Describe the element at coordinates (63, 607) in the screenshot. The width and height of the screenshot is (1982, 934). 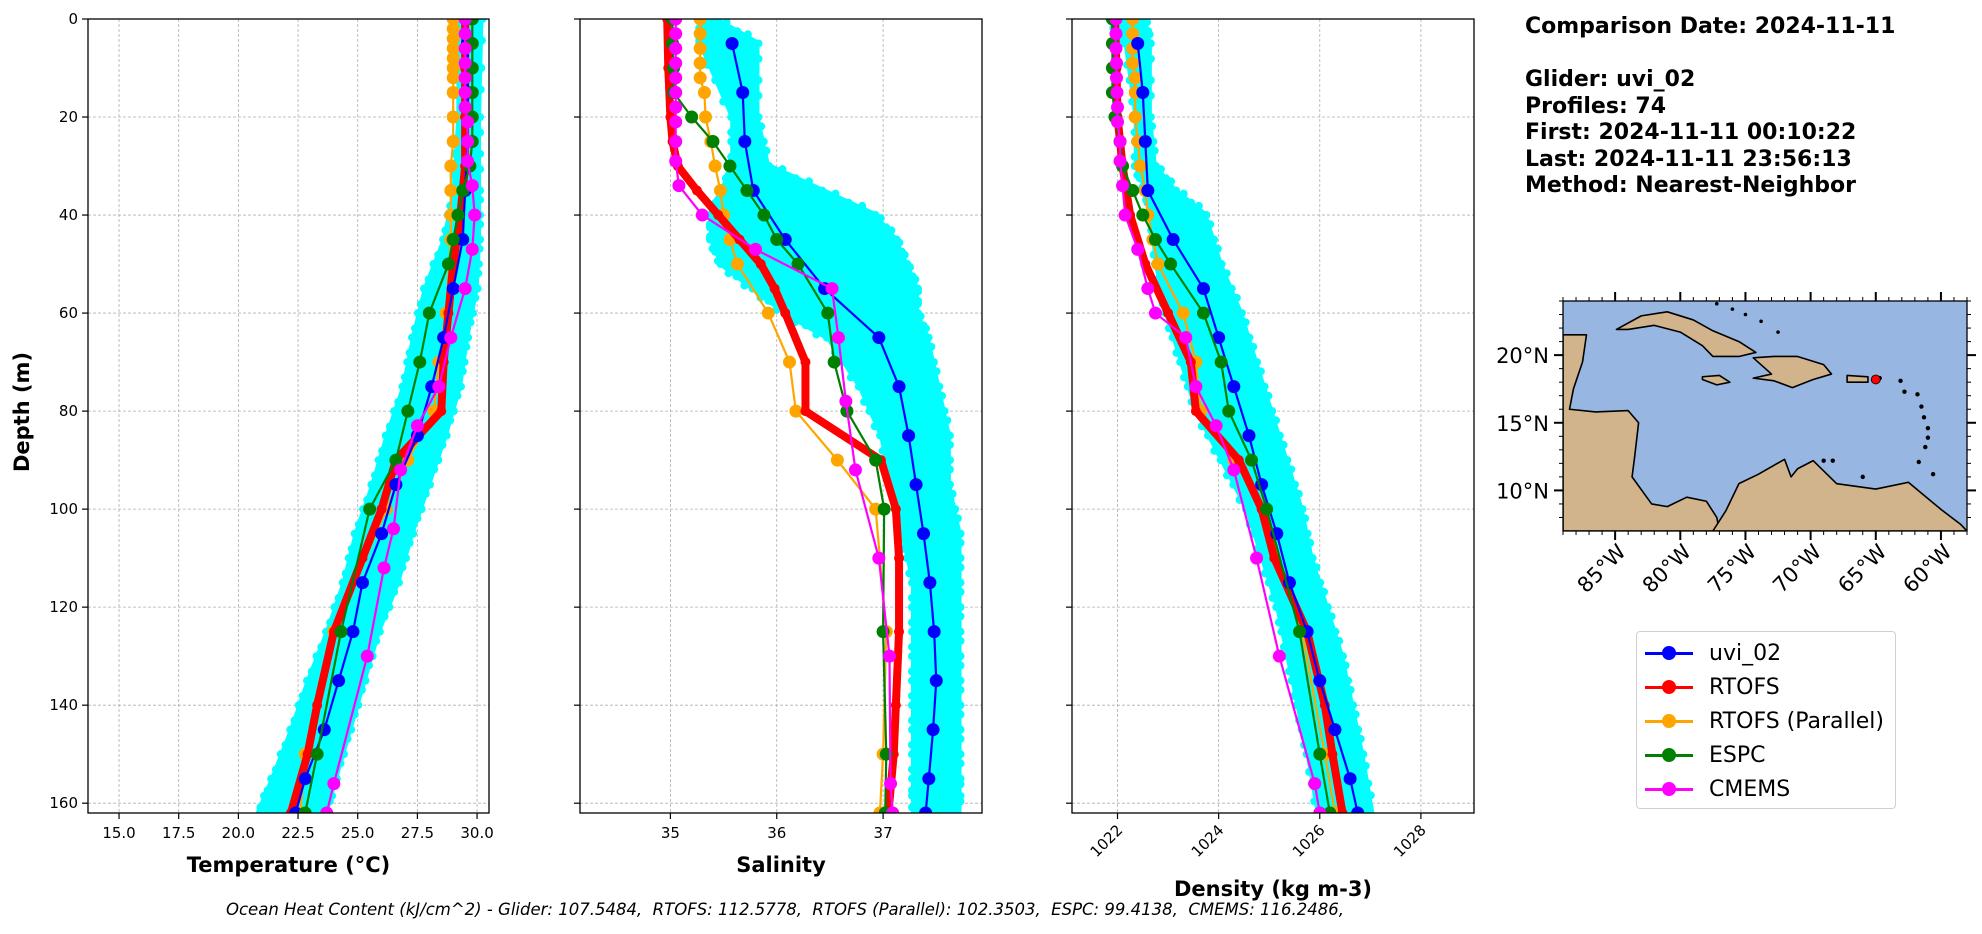
I see `y-tick-label: 120` at that location.